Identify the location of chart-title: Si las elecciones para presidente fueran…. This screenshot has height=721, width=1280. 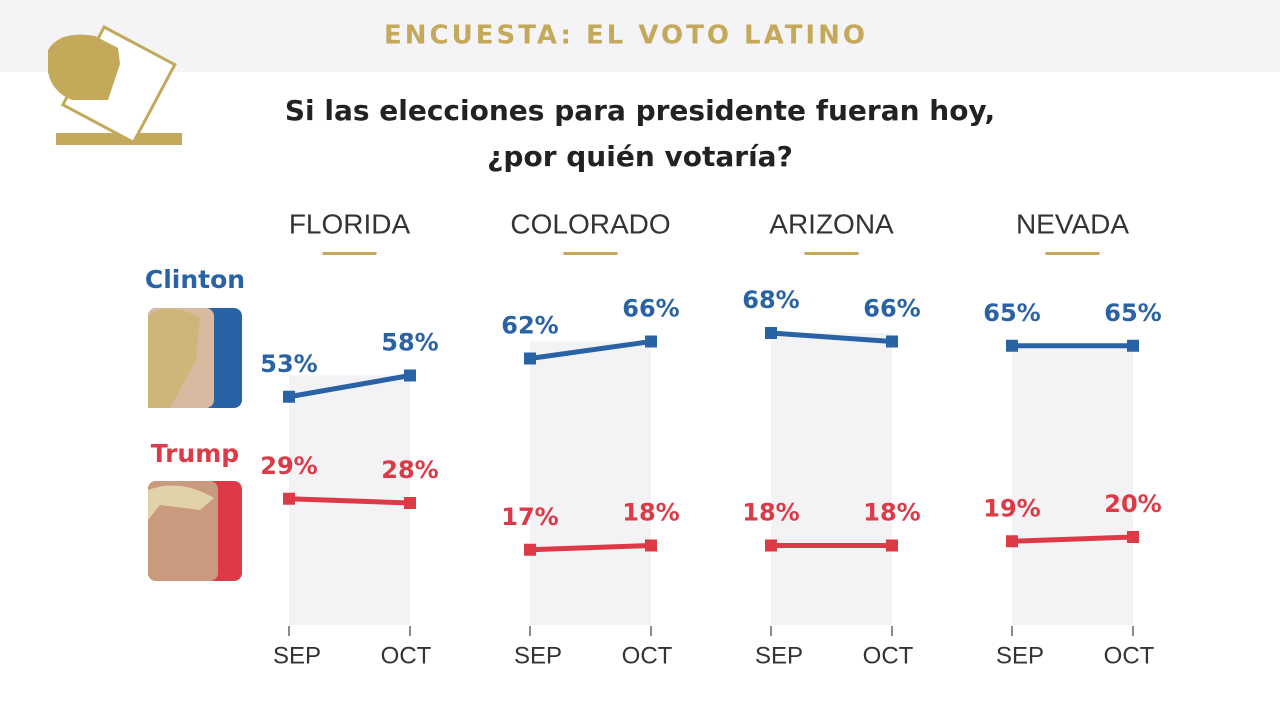
(640, 110).